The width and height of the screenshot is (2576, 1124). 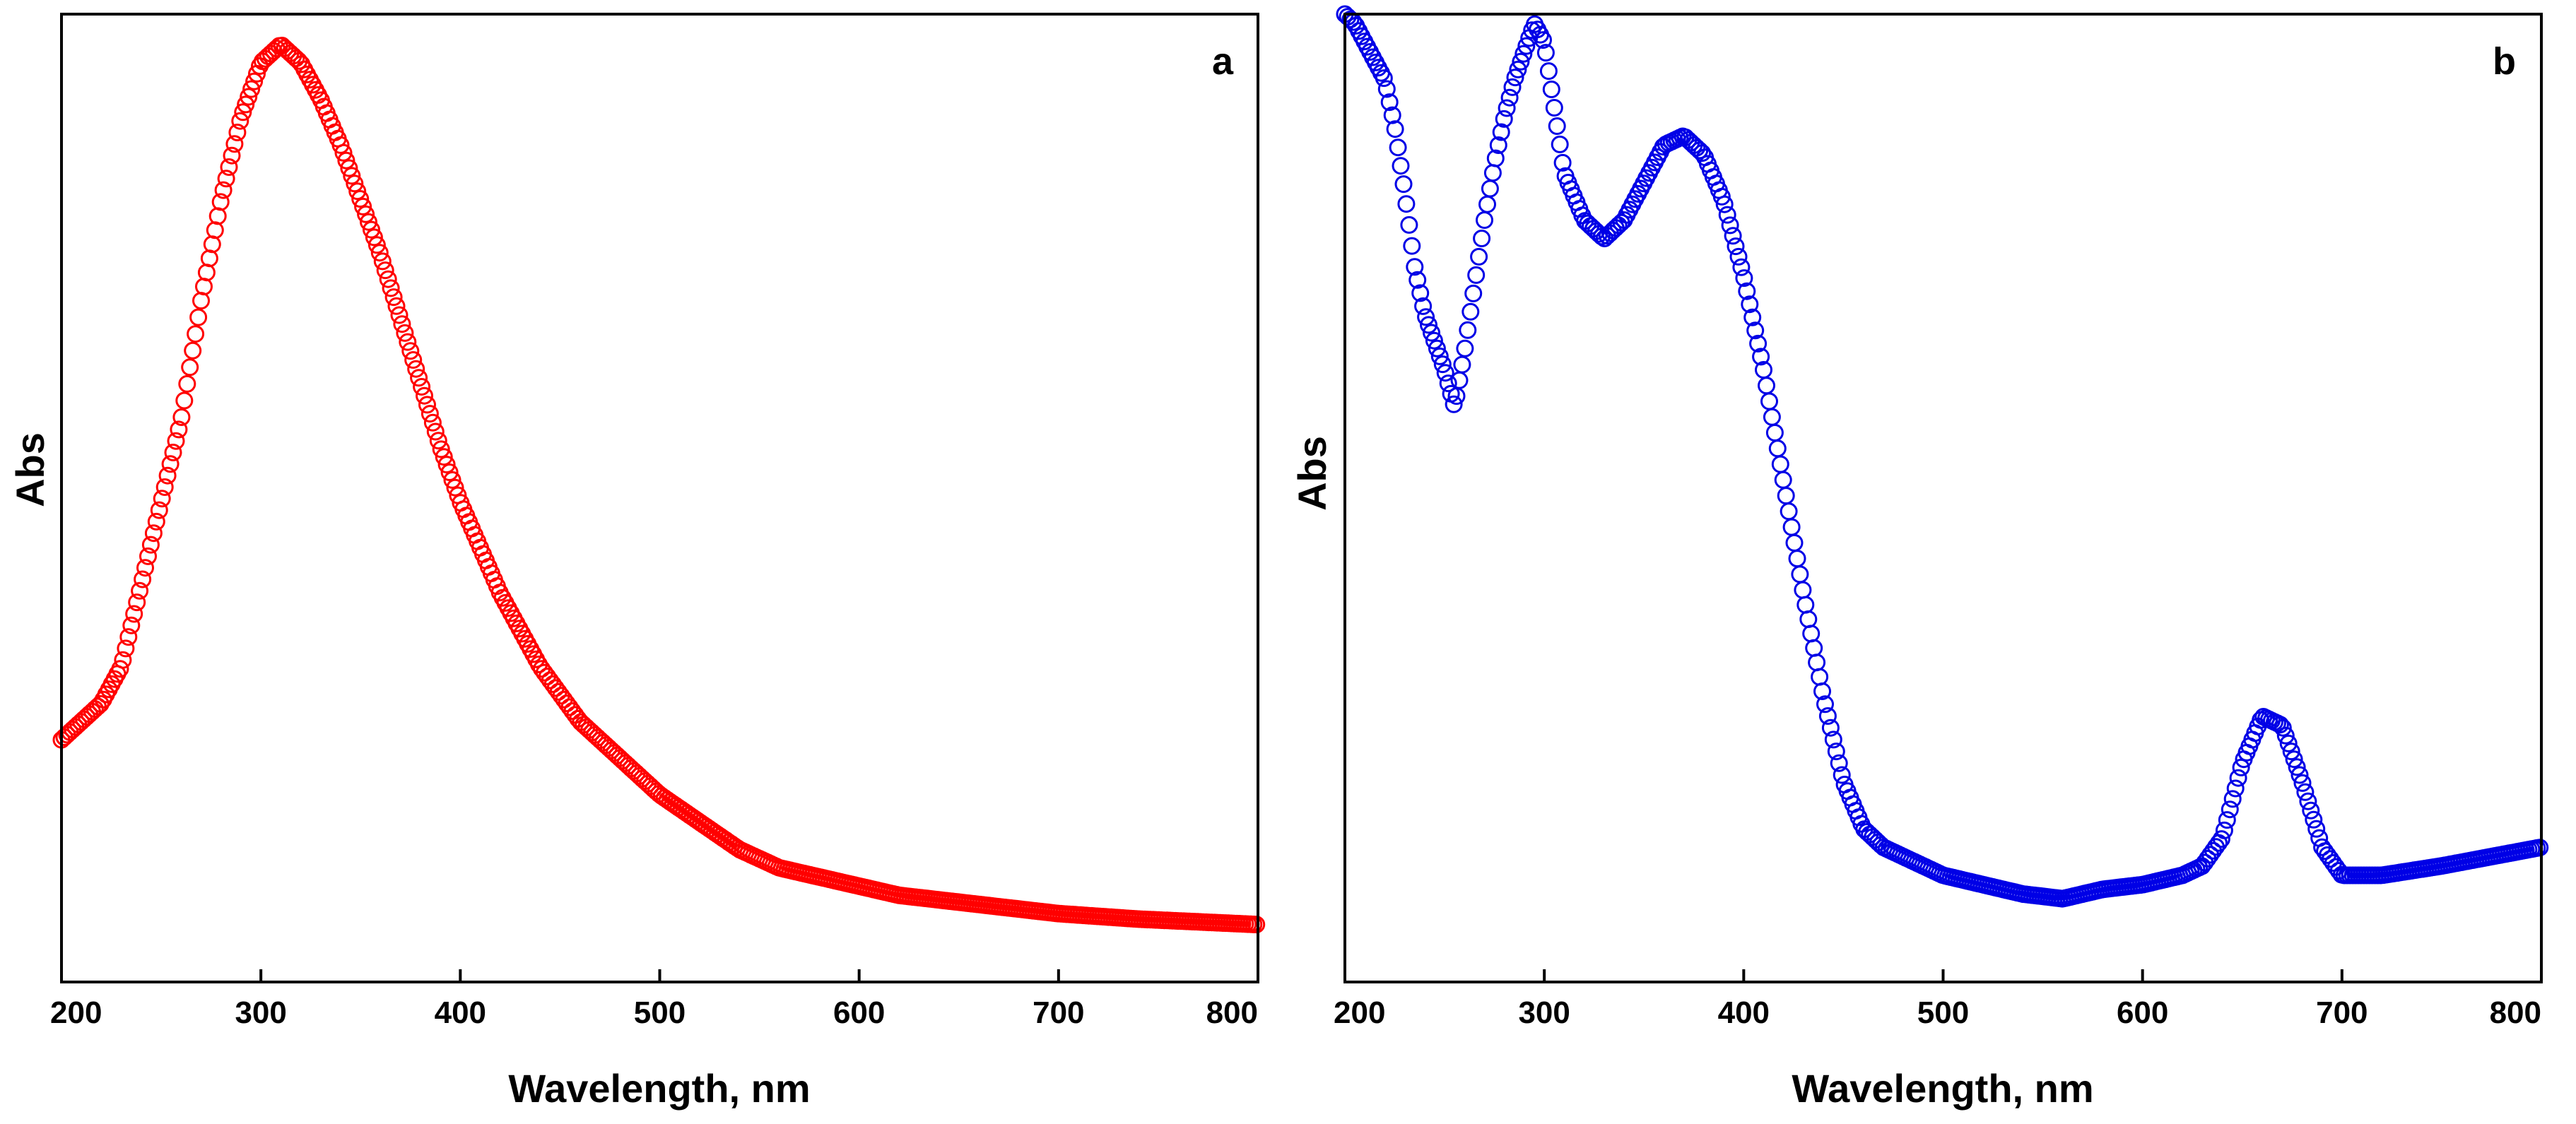 I want to click on x-tick-label: 500, so click(x=1943, y=1013).